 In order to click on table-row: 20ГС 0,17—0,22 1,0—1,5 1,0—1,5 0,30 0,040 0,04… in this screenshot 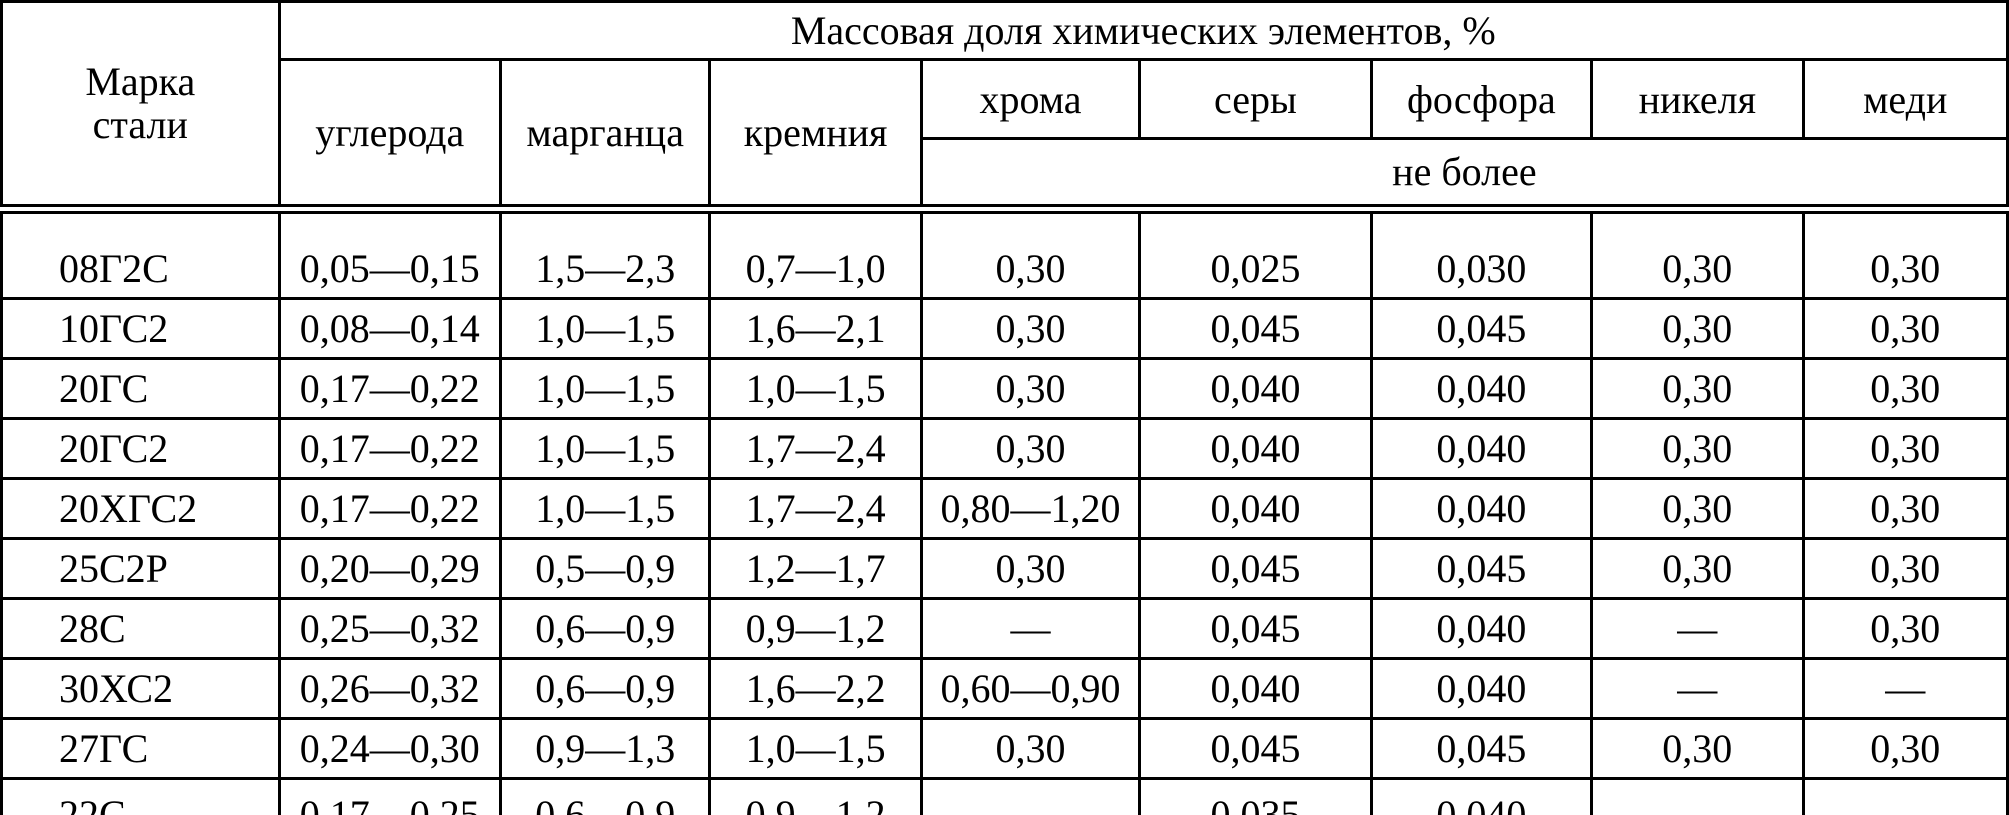, I will do `click(1004, 388)`.